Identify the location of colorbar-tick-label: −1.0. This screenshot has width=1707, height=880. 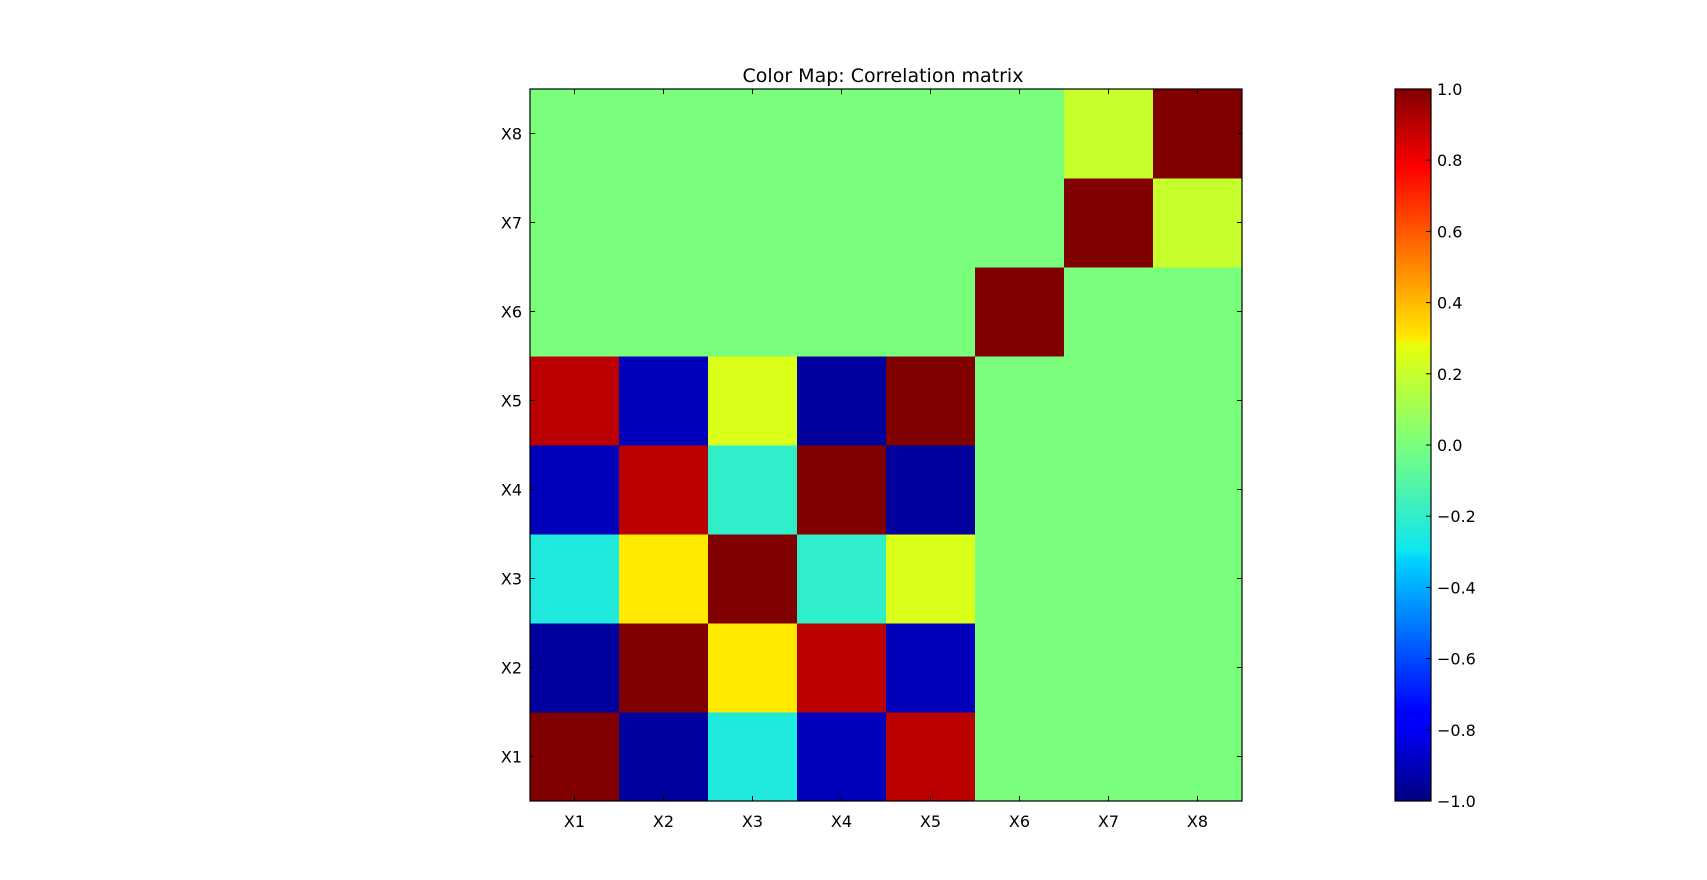
(1456, 801).